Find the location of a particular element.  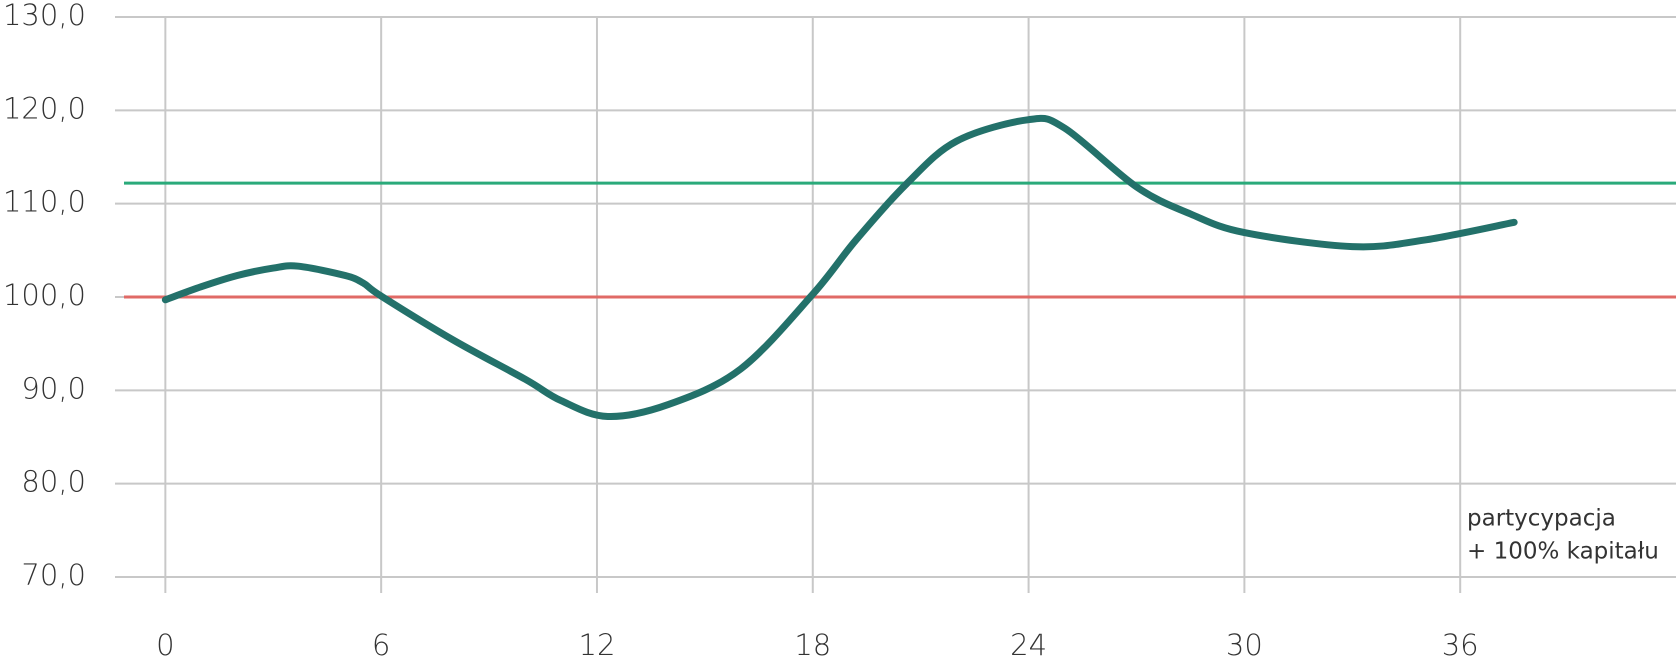

annotation: + 100% kapitału is located at coordinates (1563, 552).